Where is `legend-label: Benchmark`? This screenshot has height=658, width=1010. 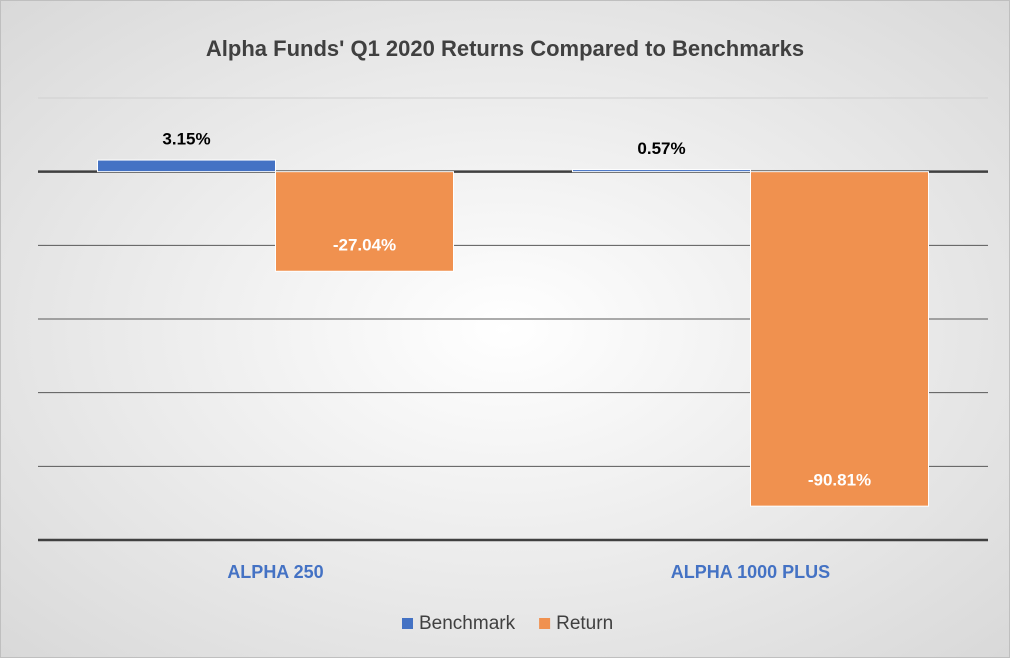
legend-label: Benchmark is located at coordinates (467, 623).